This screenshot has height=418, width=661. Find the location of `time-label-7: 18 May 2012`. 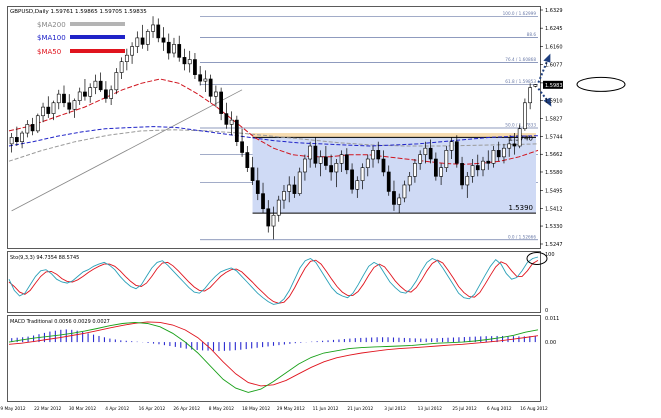

time-label-7: 18 May 2012 is located at coordinates (256, 409).